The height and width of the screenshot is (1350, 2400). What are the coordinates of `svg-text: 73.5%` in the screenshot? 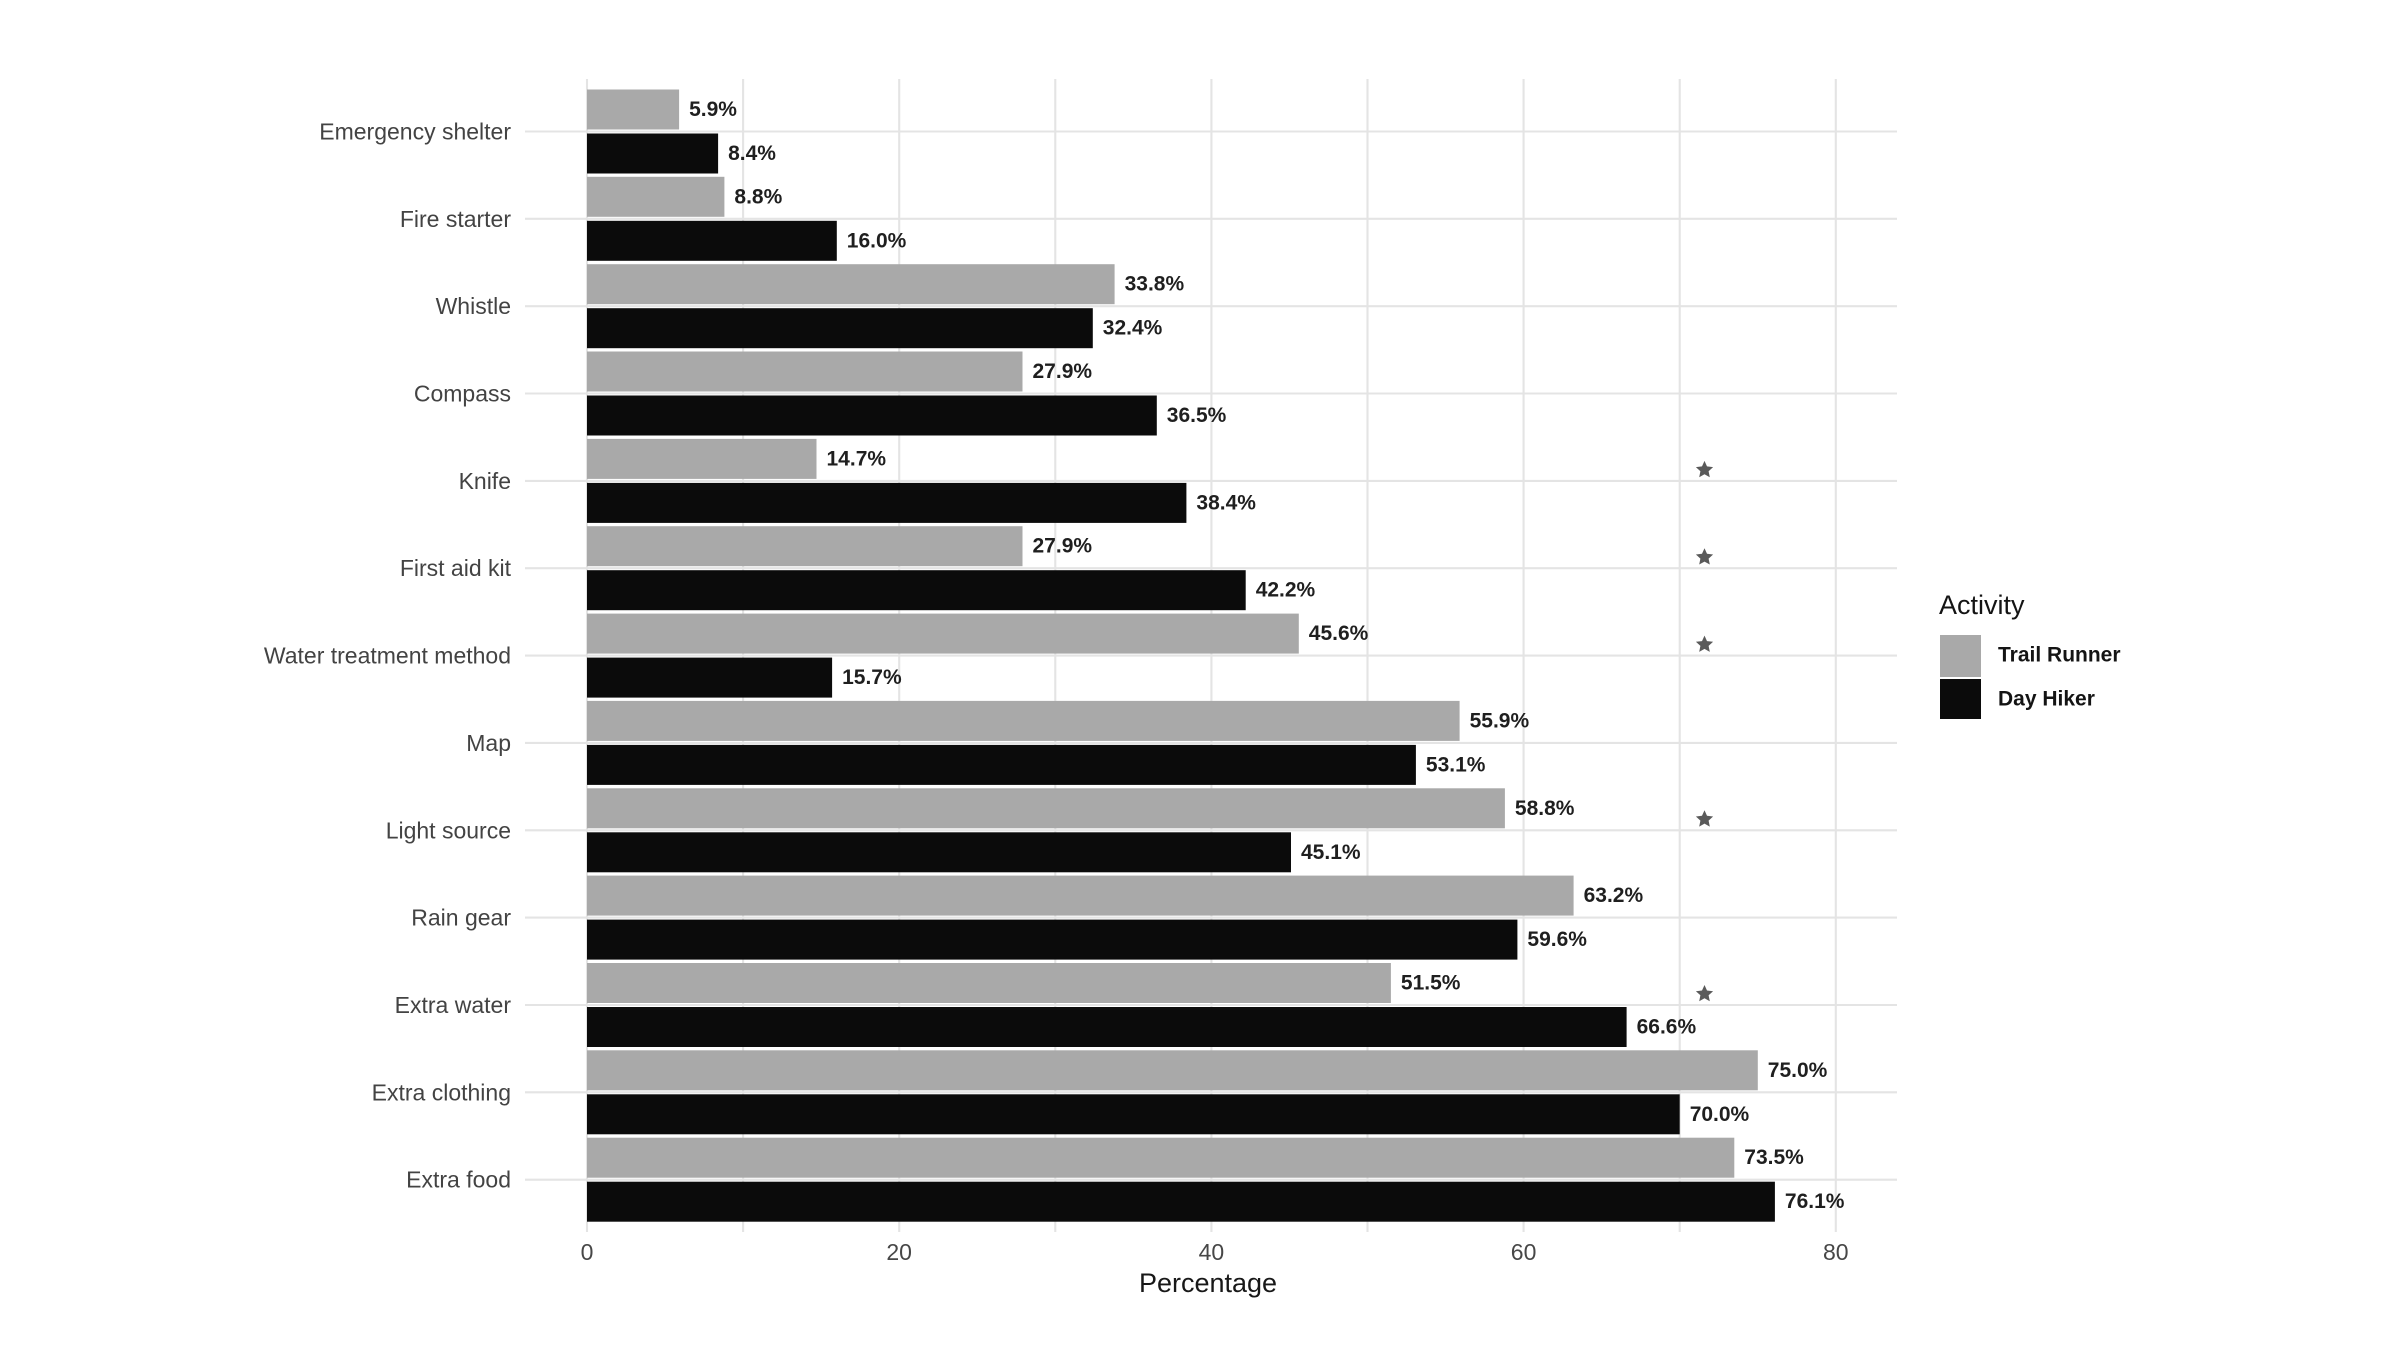 It's located at (1774, 1157).